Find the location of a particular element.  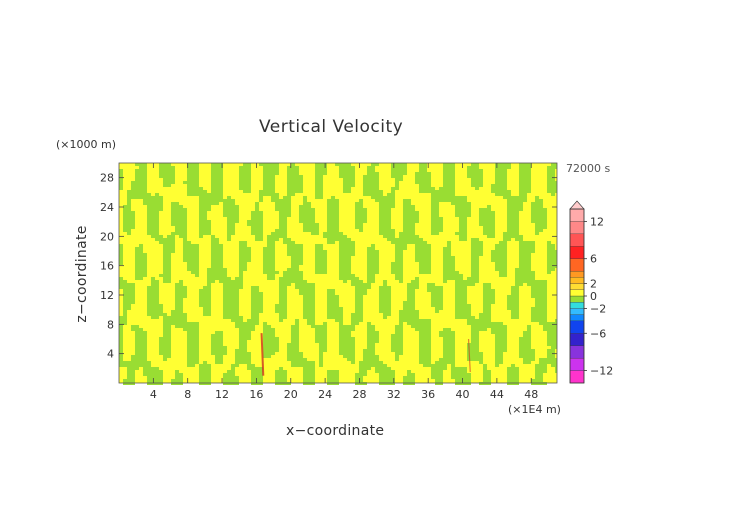

colorbar-tick-label: −2 is located at coordinates (598, 308).